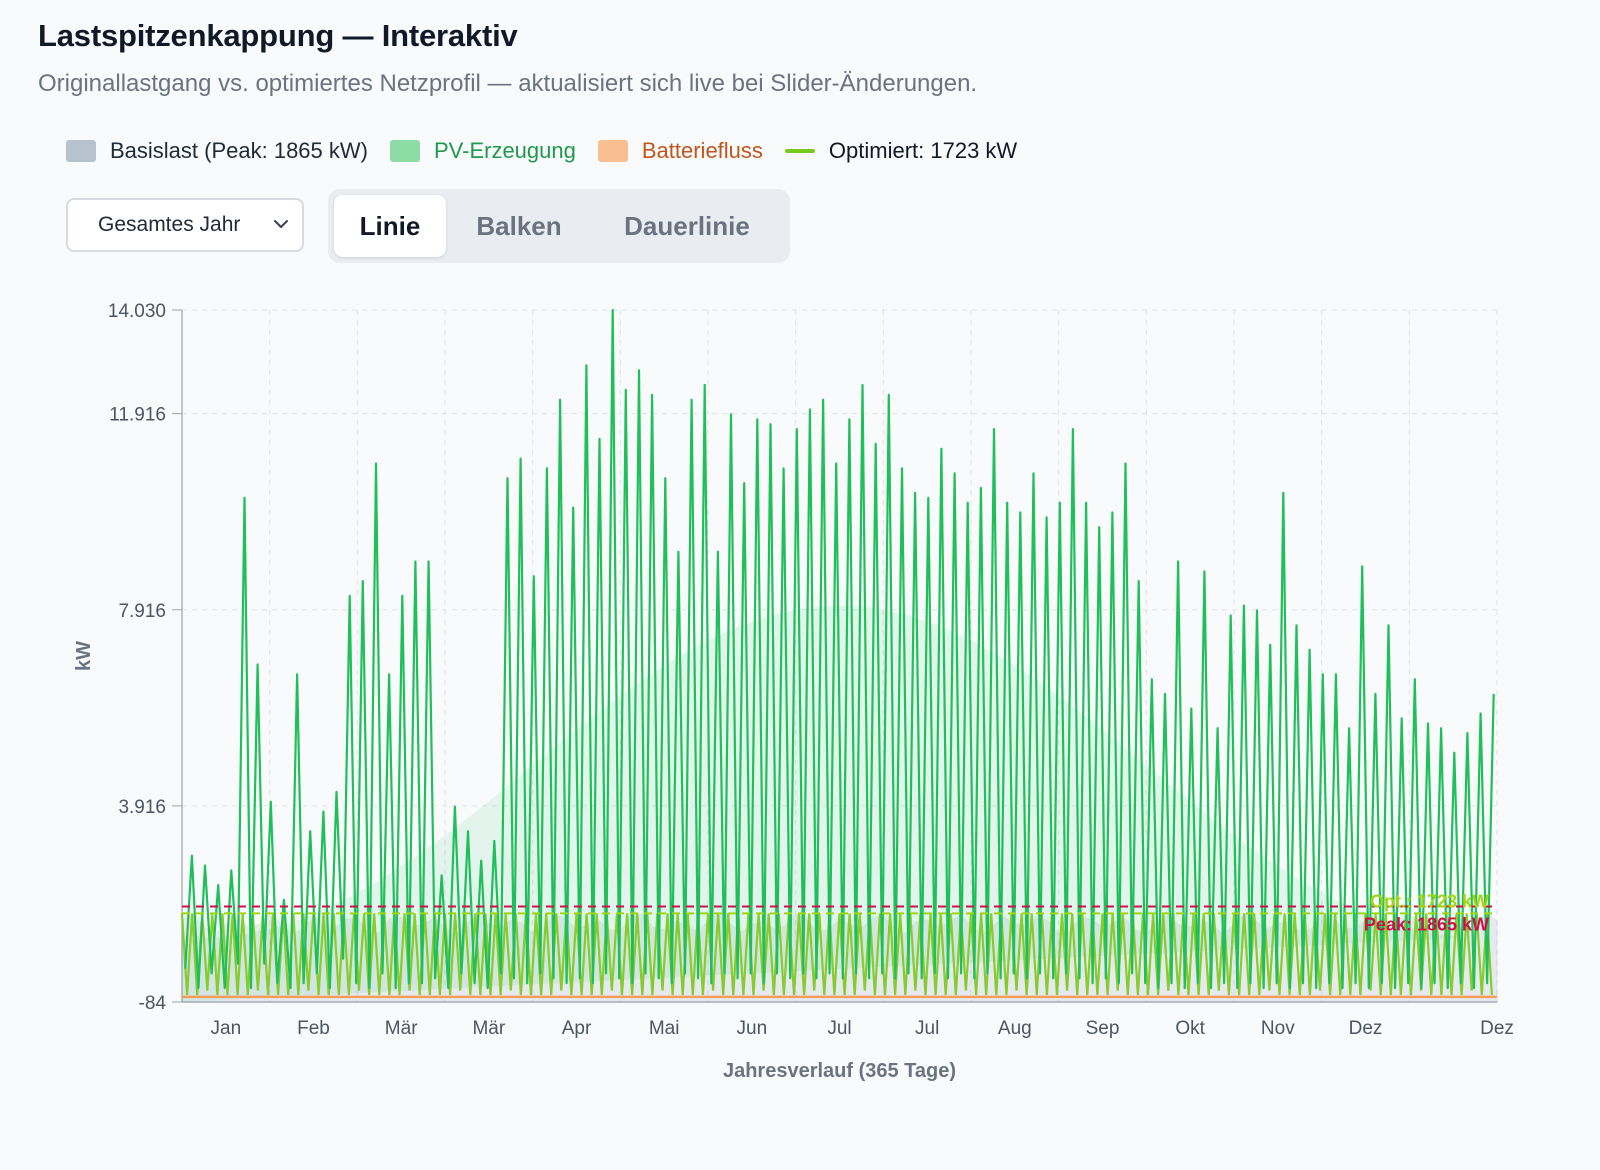  Describe the element at coordinates (281, 224) in the screenshot. I see `chevron-down-icon` at that location.